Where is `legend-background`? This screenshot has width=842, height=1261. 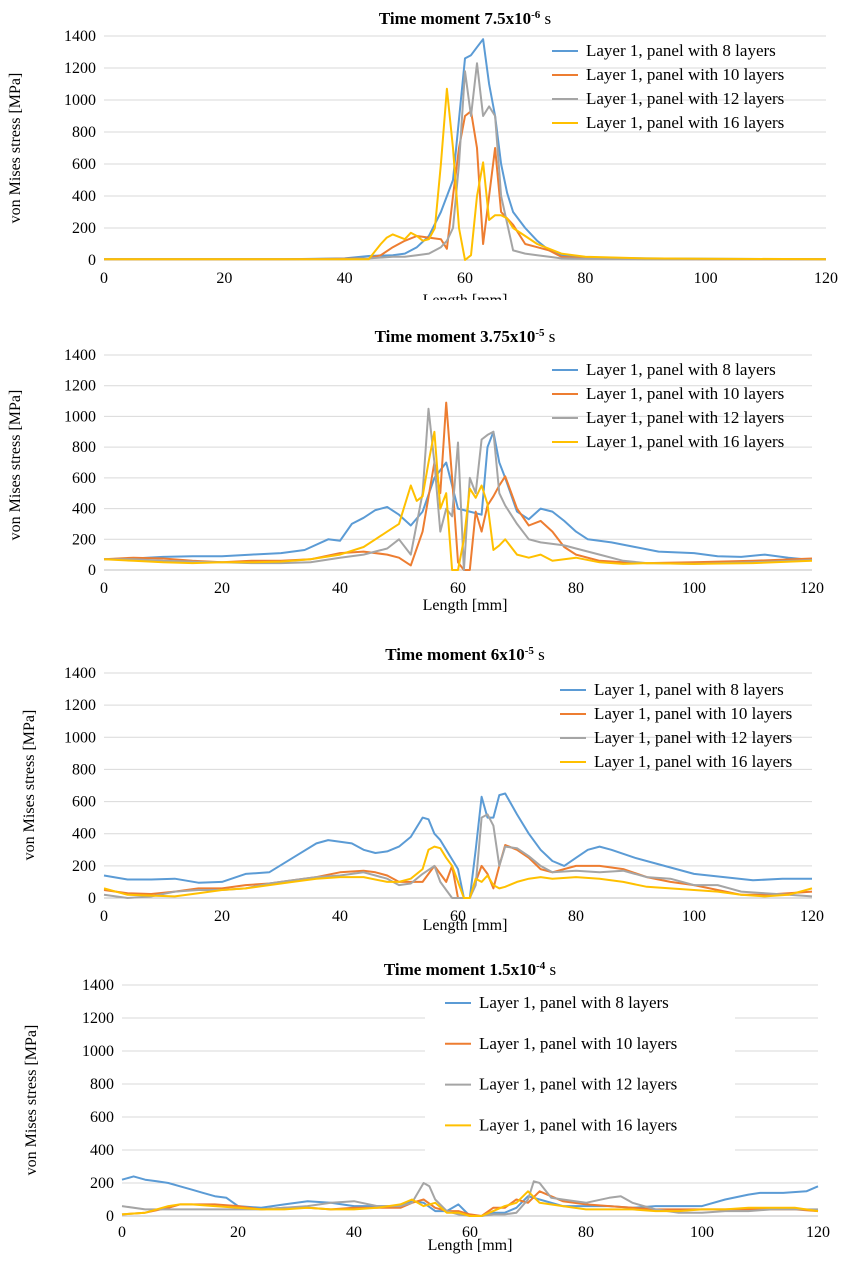 legend-background is located at coordinates (580, 1071).